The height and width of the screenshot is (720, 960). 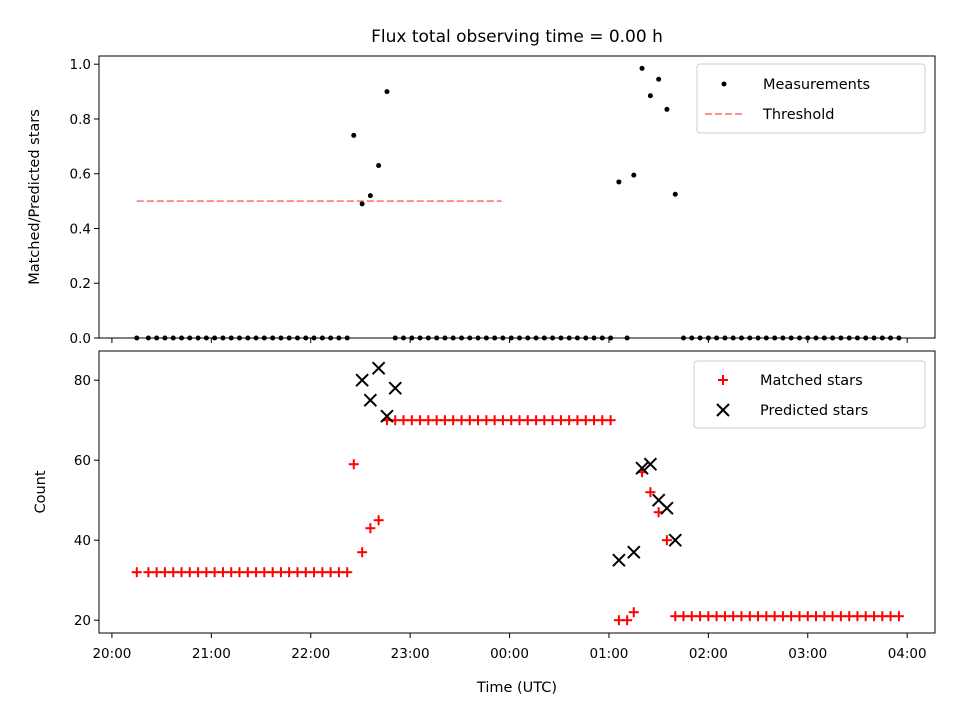 I want to click on bottom-y-tick-label: 60, so click(x=82, y=461).